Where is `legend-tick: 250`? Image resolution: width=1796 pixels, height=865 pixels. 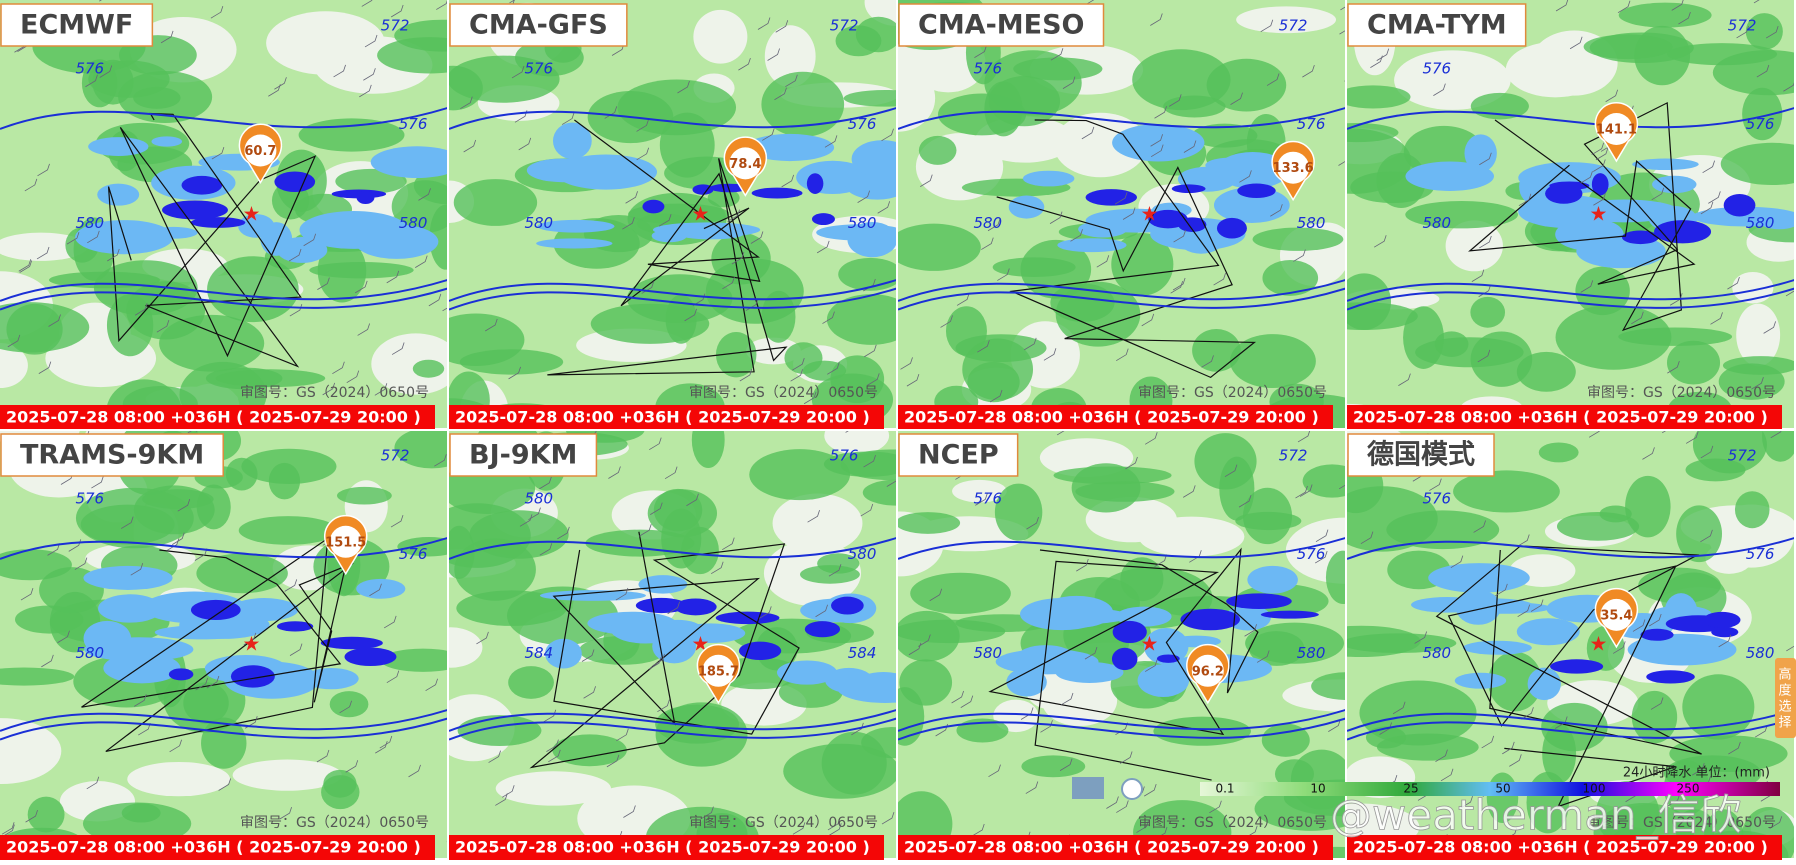
legend-tick: 250 is located at coordinates (1688, 789).